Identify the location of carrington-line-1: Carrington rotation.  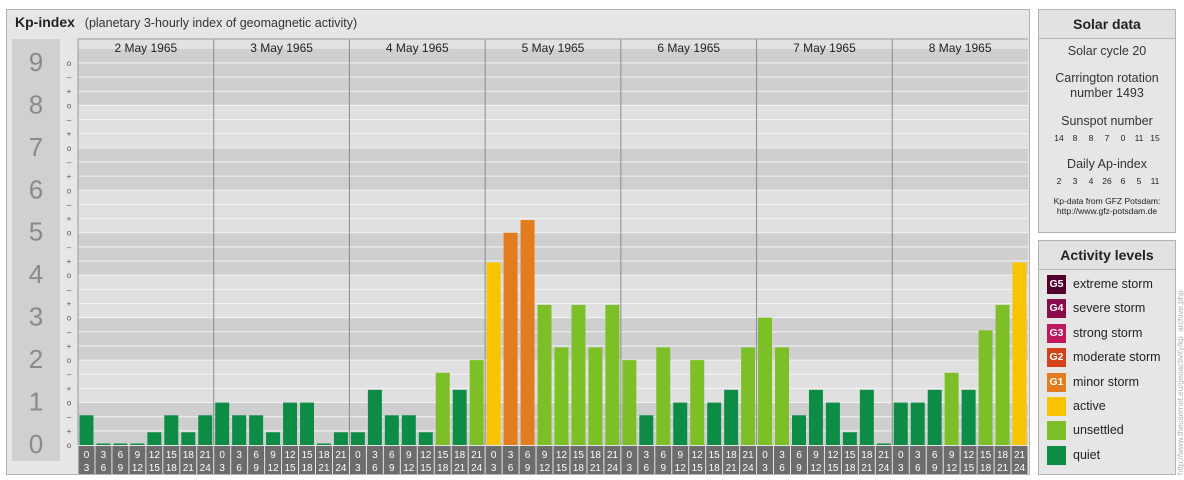
(1107, 78).